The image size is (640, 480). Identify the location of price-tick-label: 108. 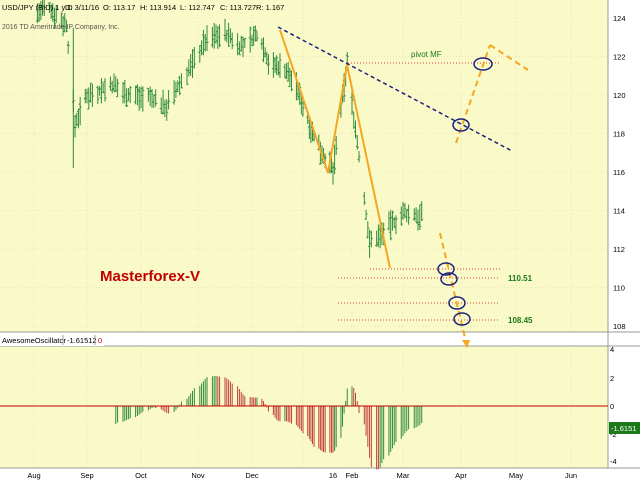
(619, 326).